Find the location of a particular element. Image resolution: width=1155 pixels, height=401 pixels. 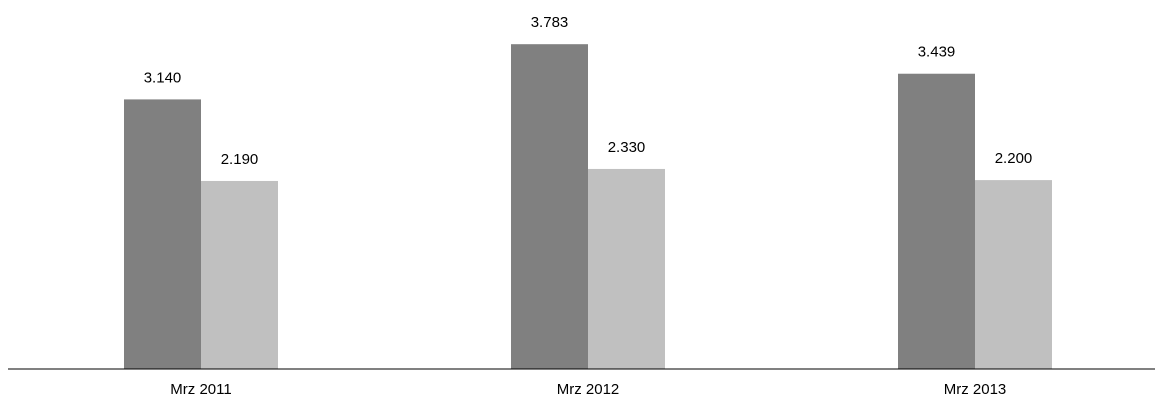

data-label-series2-2: 2.200 is located at coordinates (1014, 158).